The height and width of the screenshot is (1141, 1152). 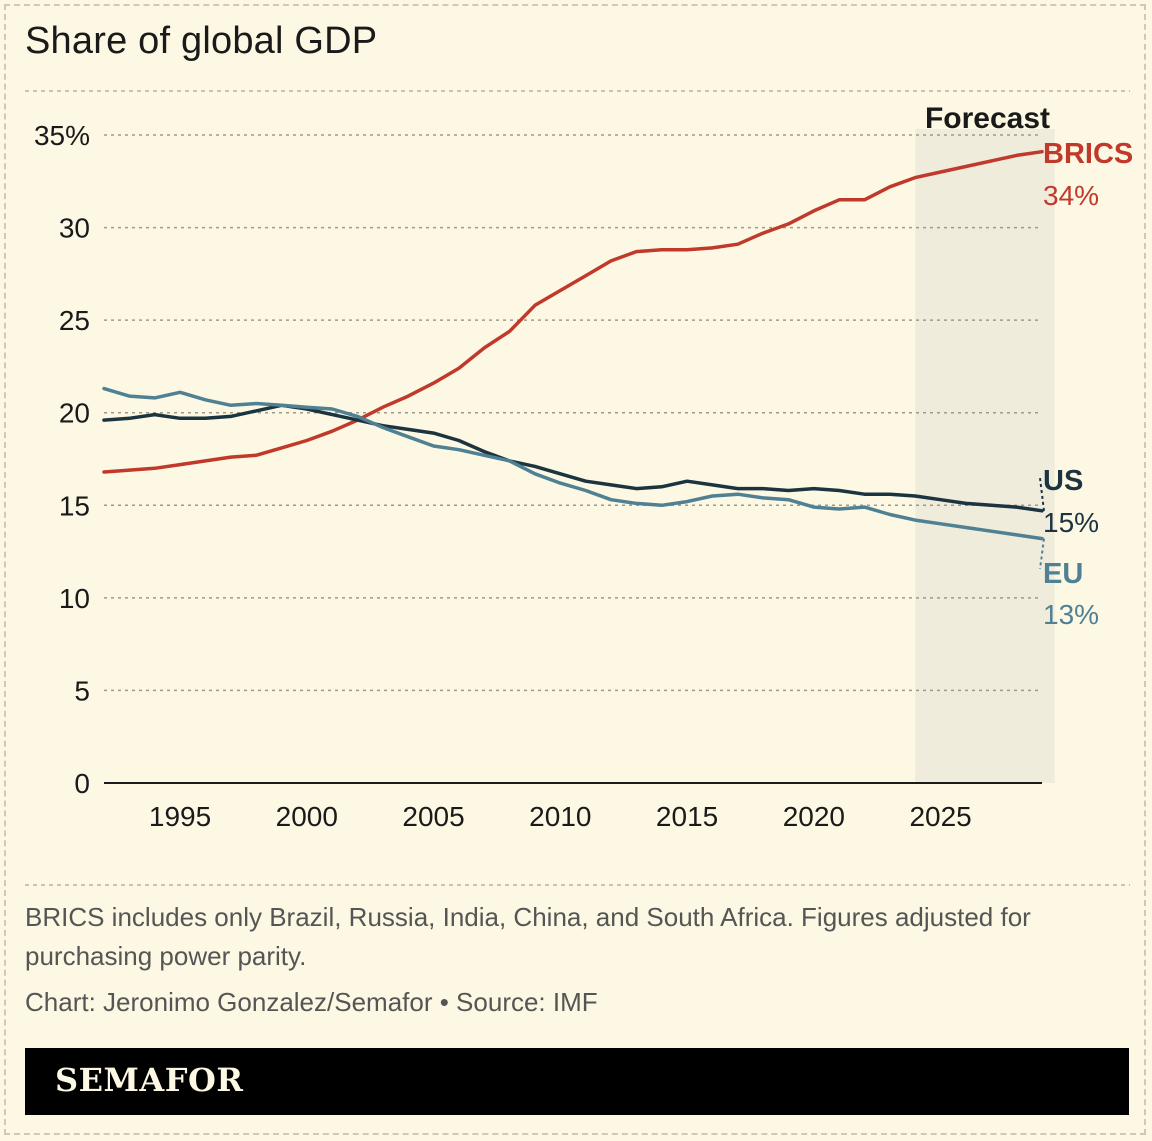 I want to click on forecast-label: Forecast, so click(x=987, y=118).